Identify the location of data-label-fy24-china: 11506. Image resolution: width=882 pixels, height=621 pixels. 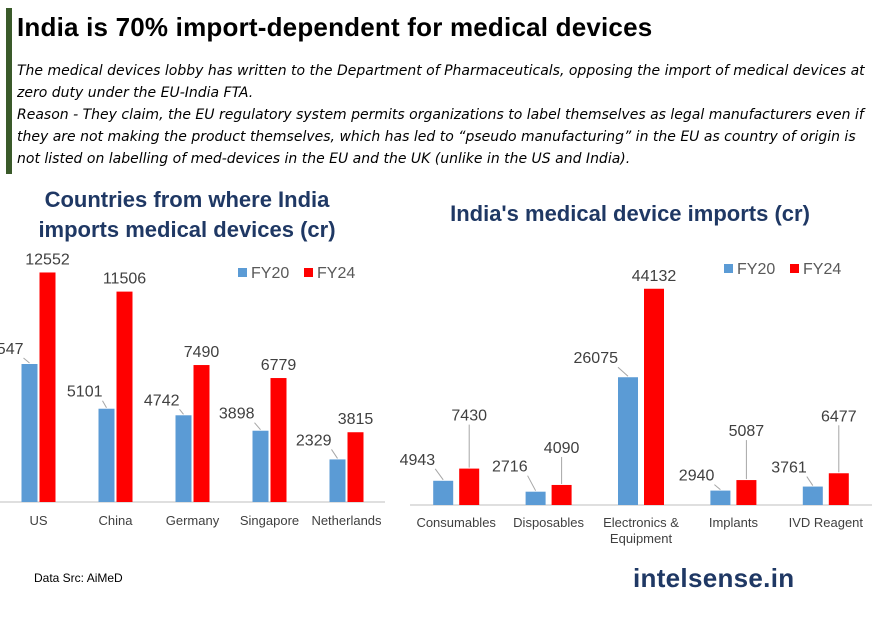
(124, 279).